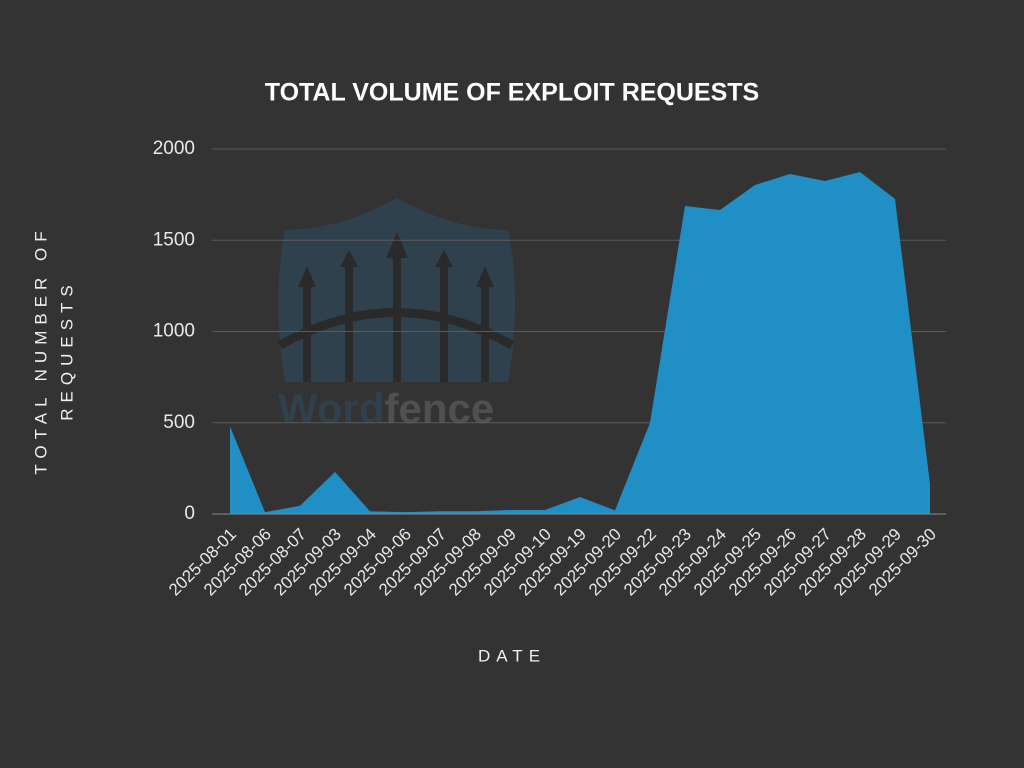 This screenshot has height=768, width=1024. I want to click on y-axis-label-line: TOTAL NUMBER OF, so click(40, 349).